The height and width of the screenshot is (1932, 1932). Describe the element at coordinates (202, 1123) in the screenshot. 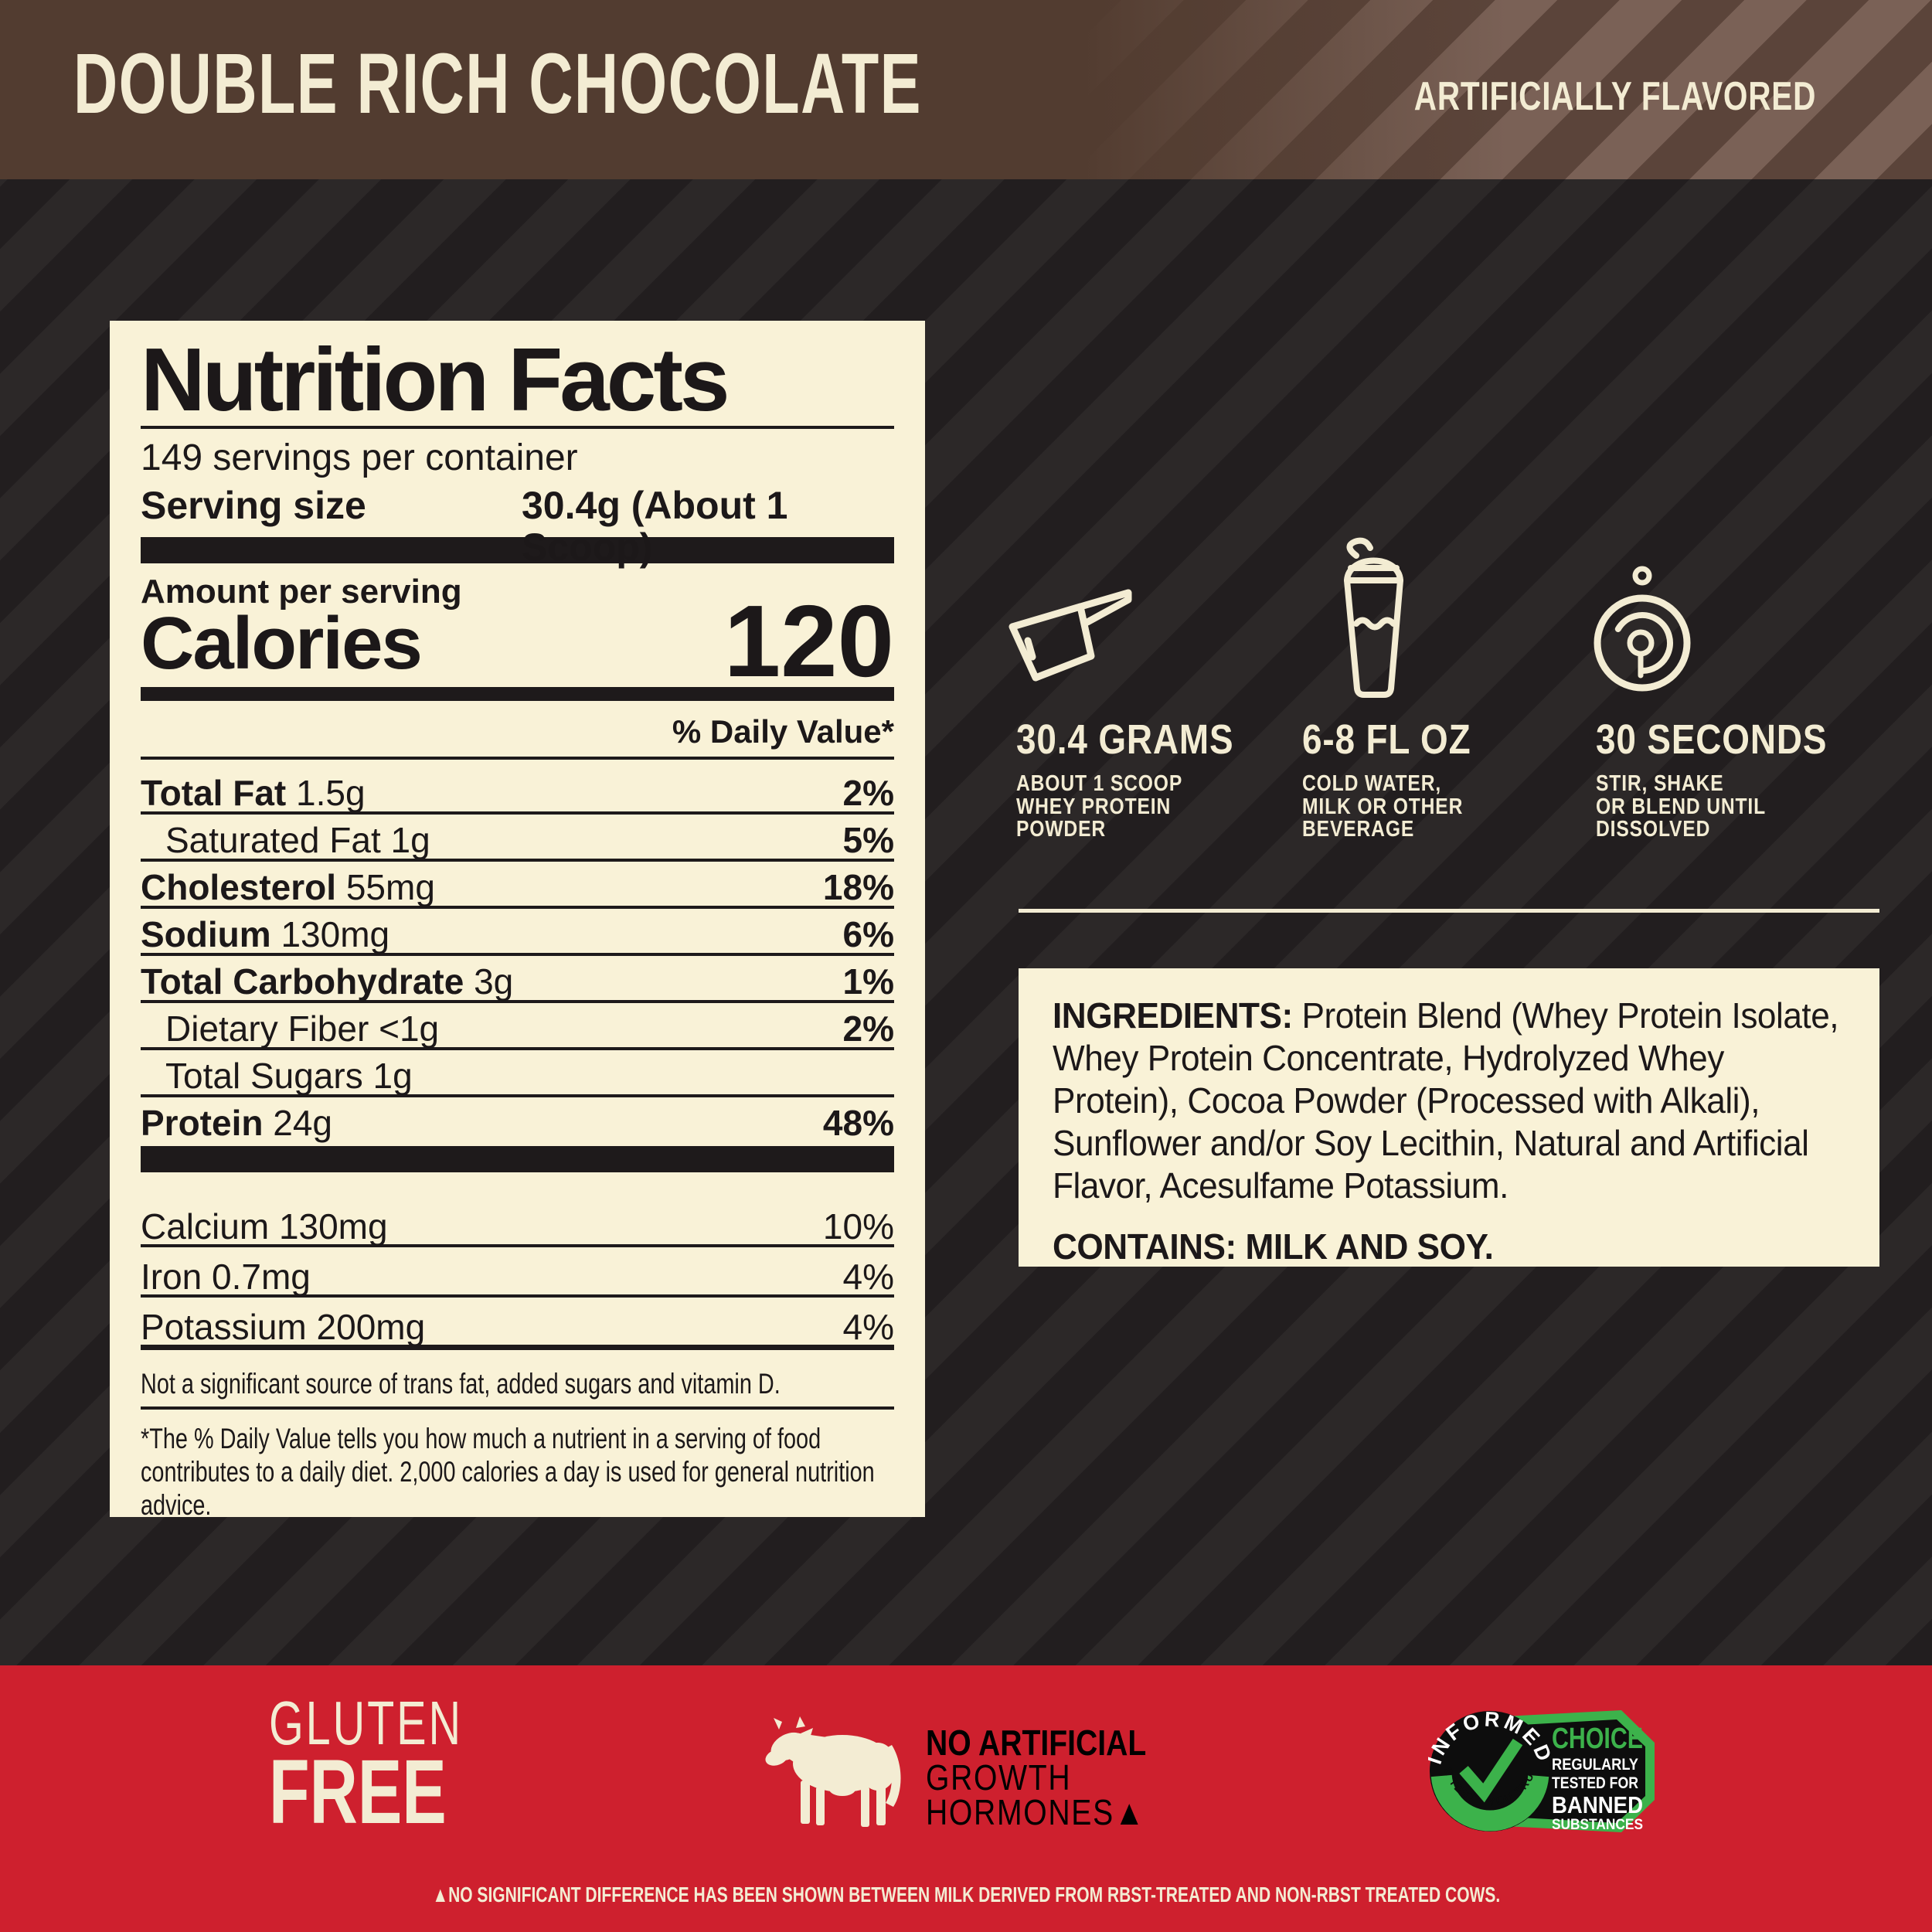

I see `nutrient-name: Protein` at that location.